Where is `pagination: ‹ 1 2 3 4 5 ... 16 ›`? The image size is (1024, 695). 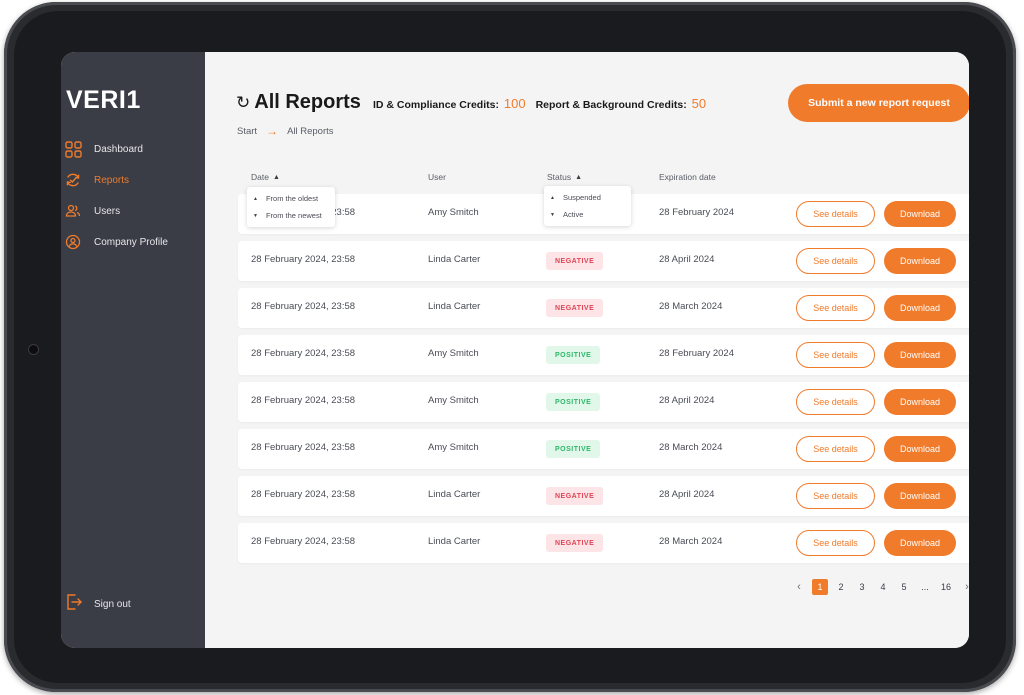
pagination: ‹ 1 2 3 4 5 ... 16 › is located at coordinates (880, 587).